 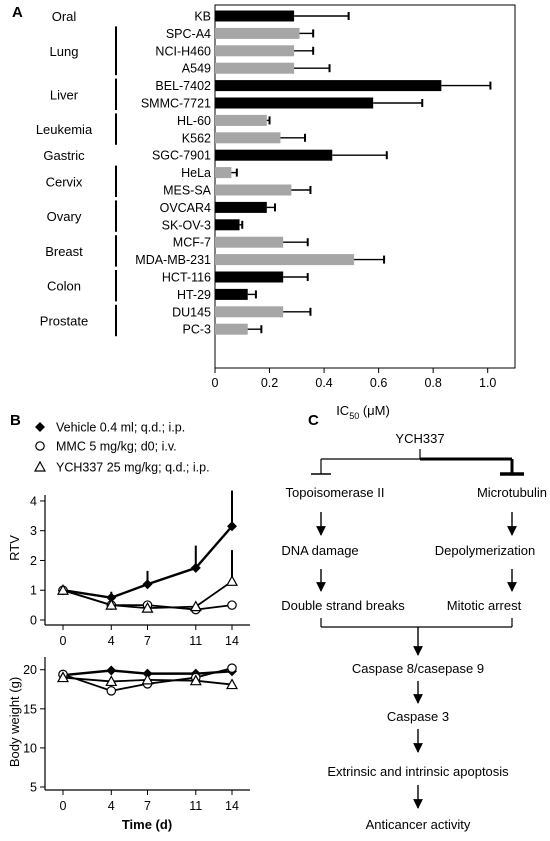 I want to click on legend-label: YCH337 25 mg/kg; q.d.; i.p., so click(x=133, y=468).